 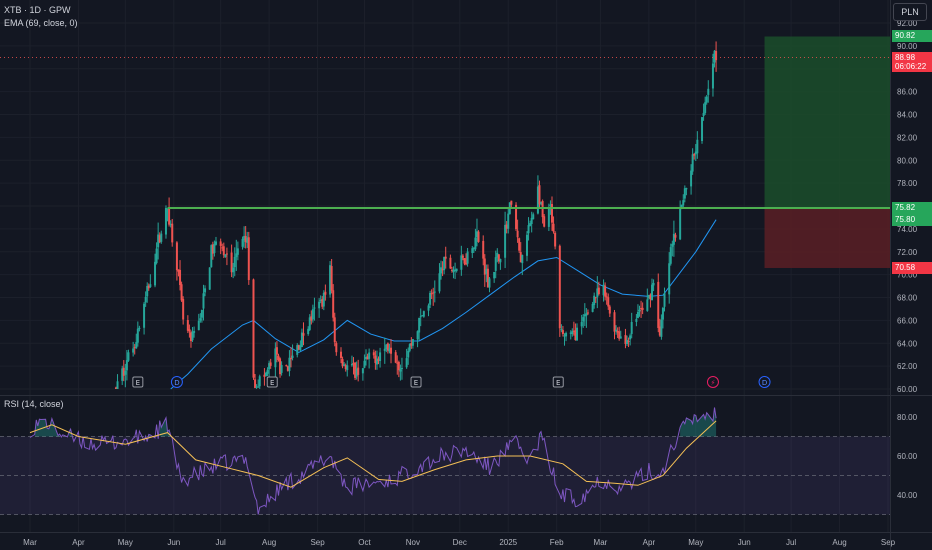 I want to click on time-tick-label: Jun, so click(x=744, y=542).